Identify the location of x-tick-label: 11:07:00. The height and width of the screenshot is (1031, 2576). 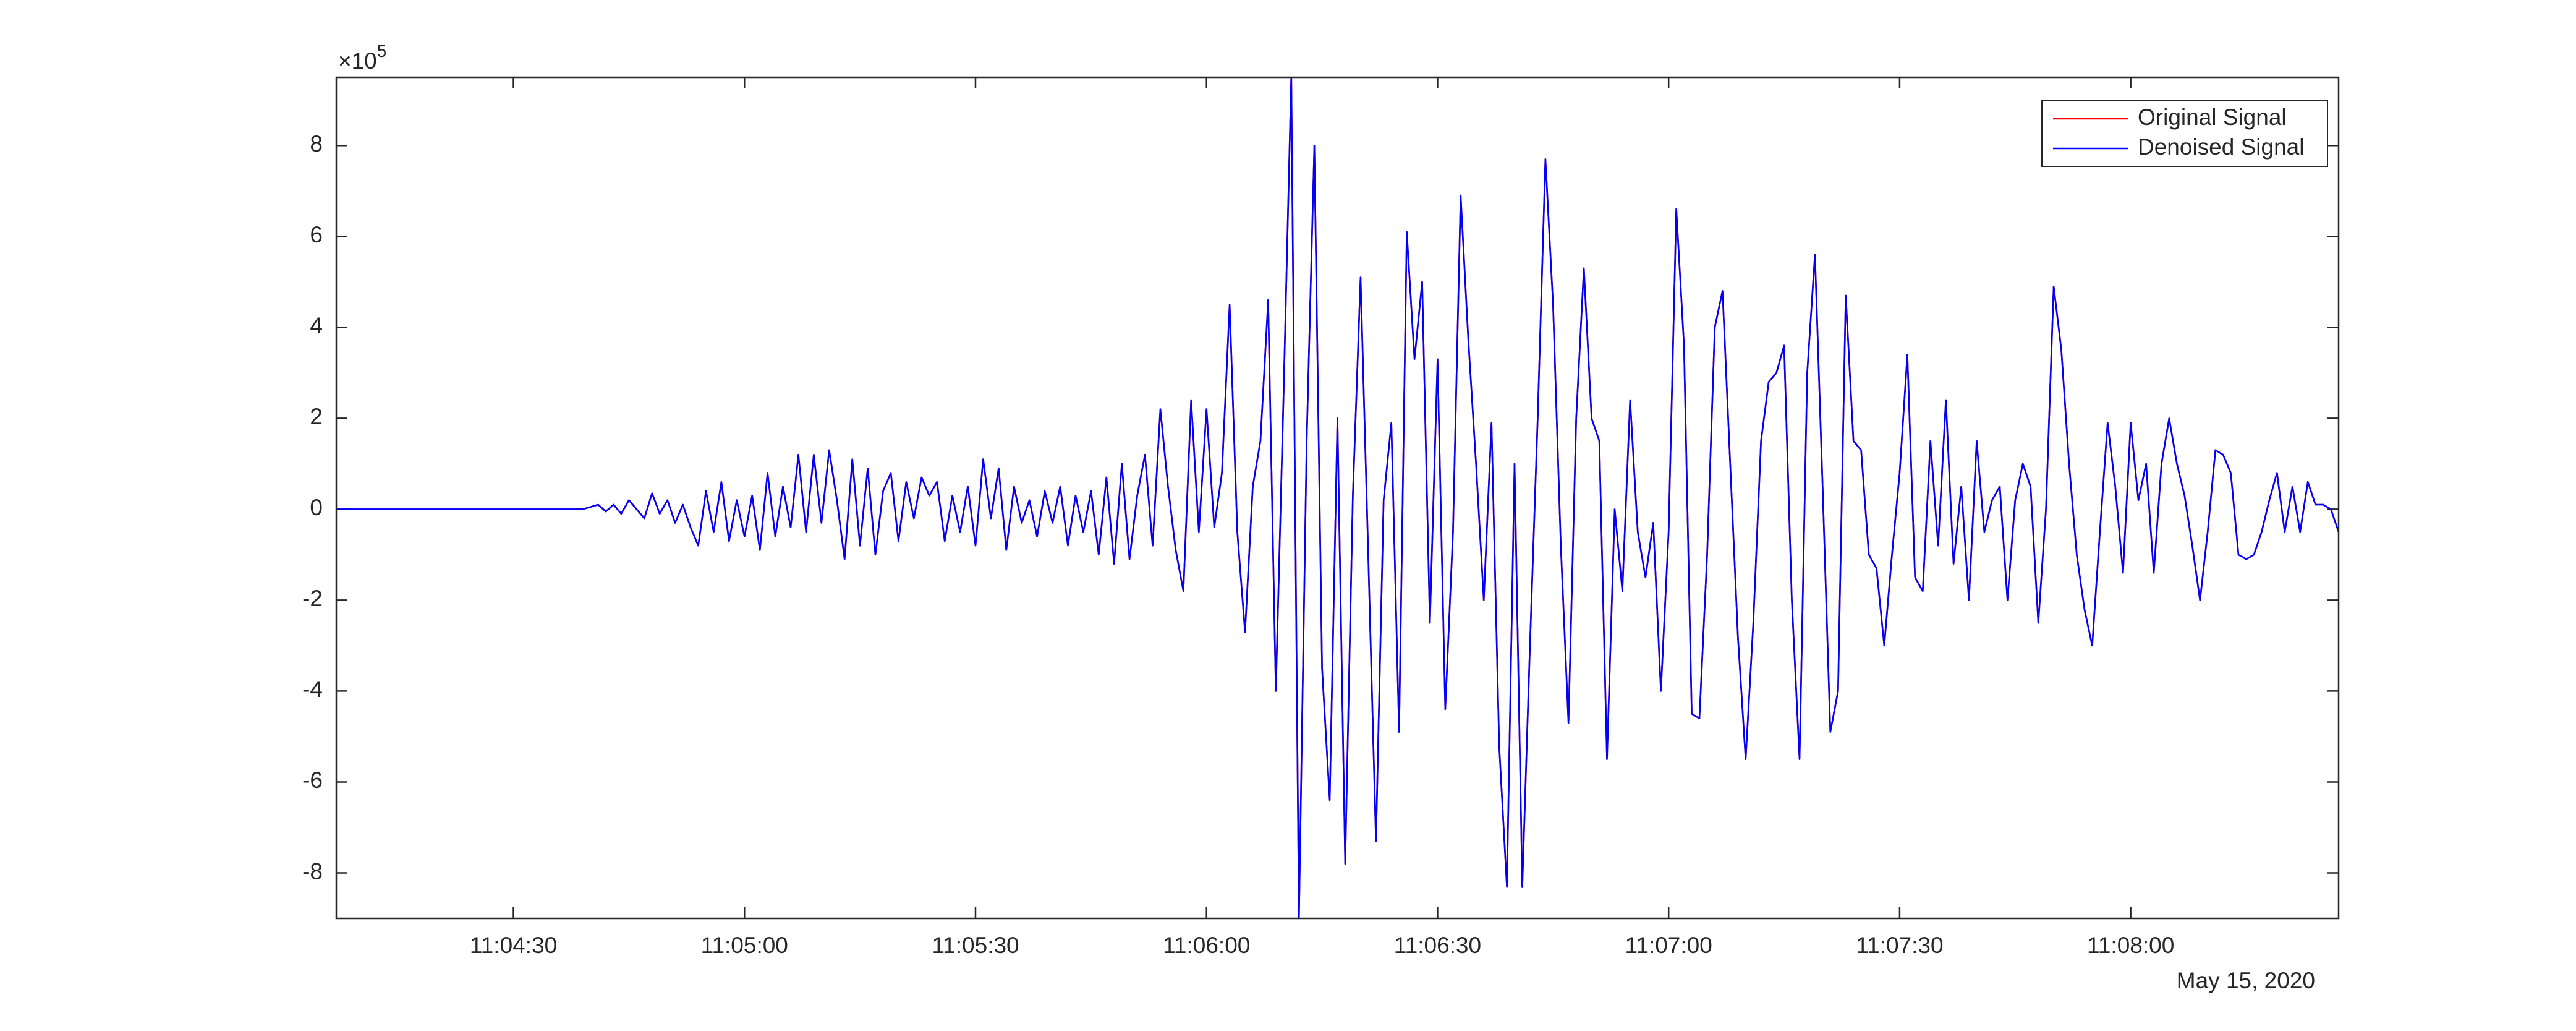
(1668, 946).